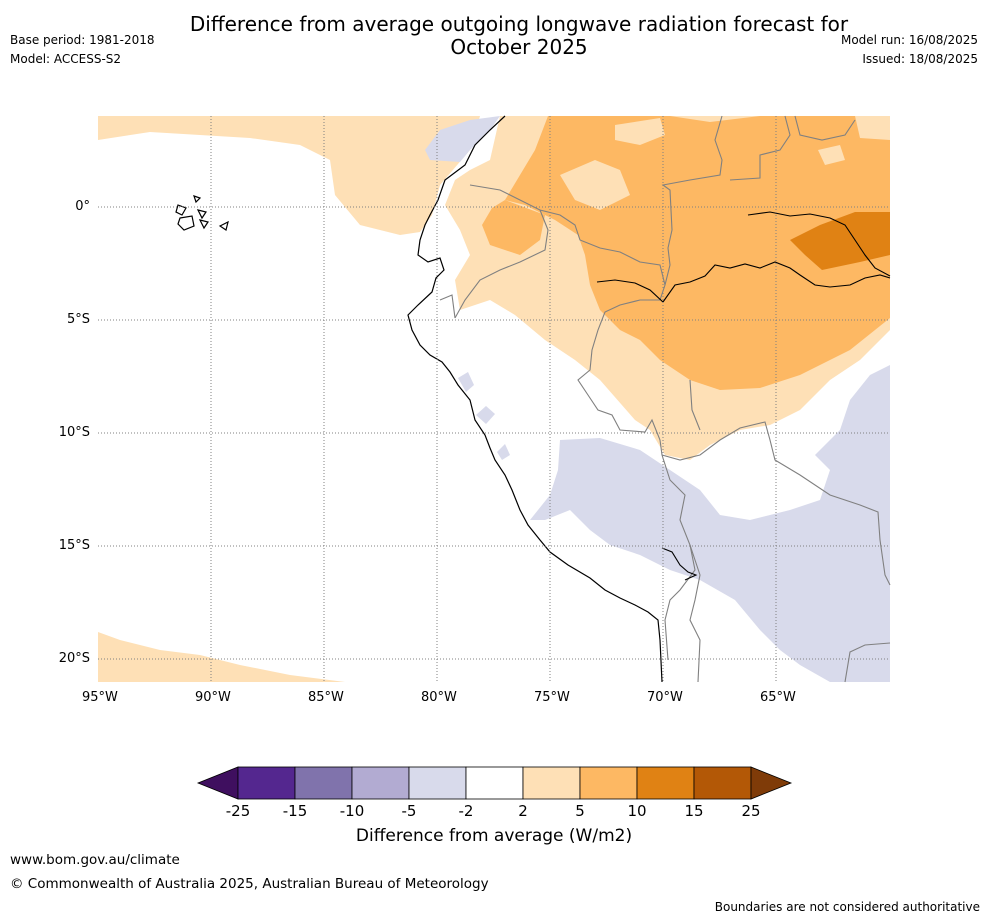 This screenshot has width=988, height=919. What do you see at coordinates (872, 128) in the screenshot?
I see `anomaly-region-2-5-pocket-c` at bounding box center [872, 128].